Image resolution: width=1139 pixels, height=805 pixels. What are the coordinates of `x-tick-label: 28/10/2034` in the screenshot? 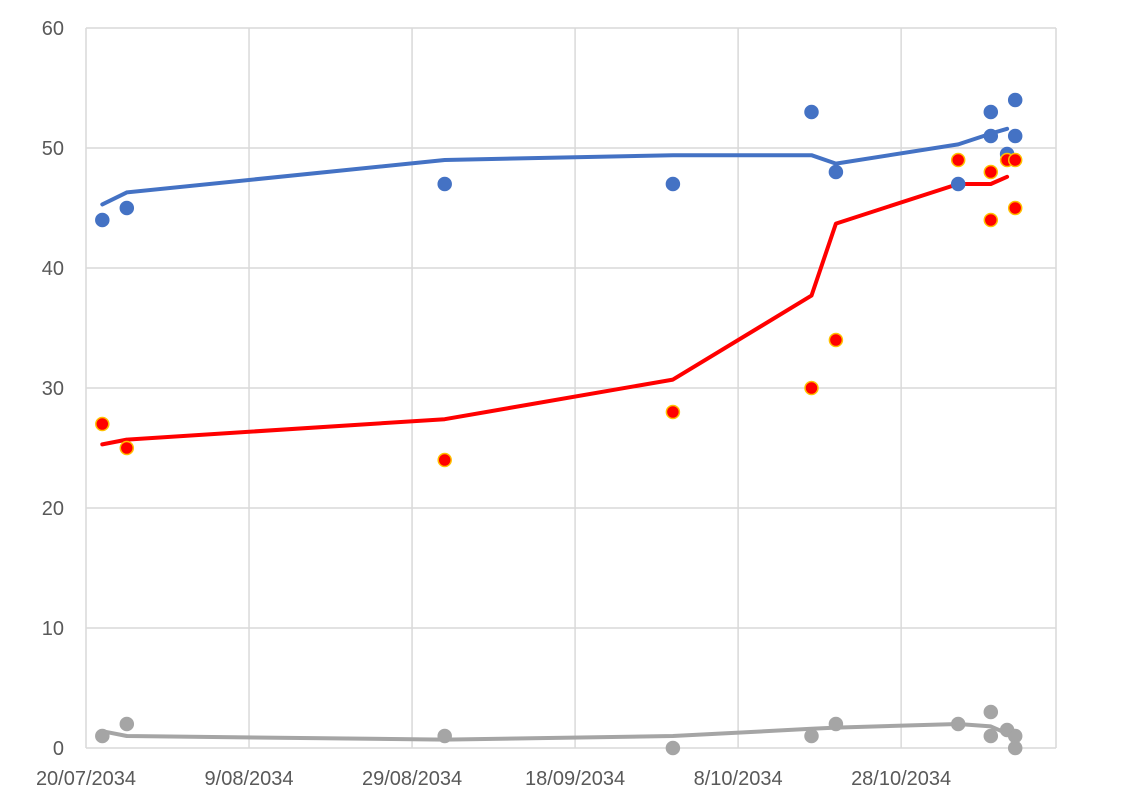 It's located at (901, 779).